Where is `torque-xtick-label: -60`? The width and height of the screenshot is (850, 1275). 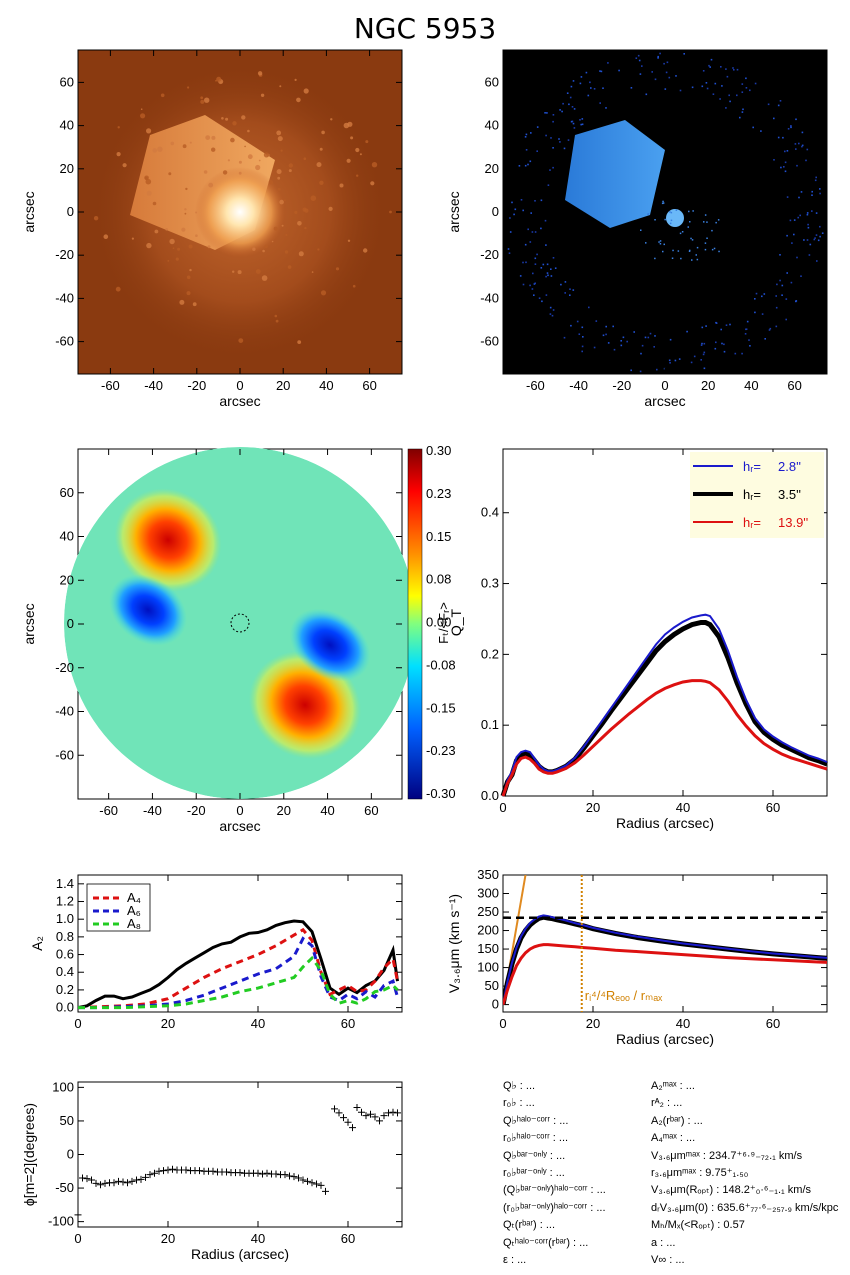
torque-xtick-label: -60 is located at coordinates (108, 810).